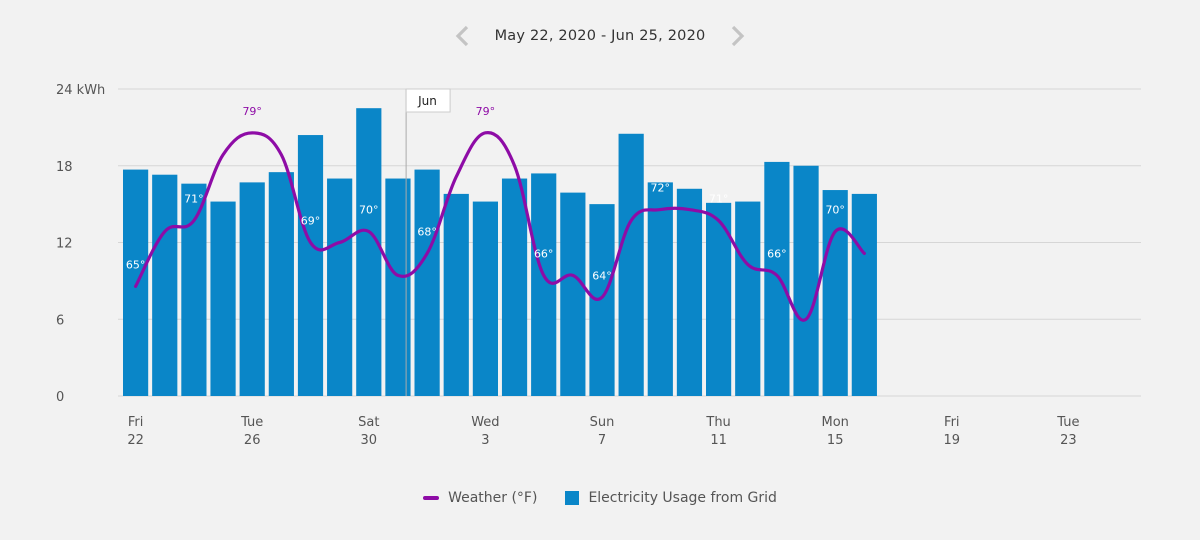  Describe the element at coordinates (717, 422) in the screenshot. I see `x-tick-day: Thu` at that location.